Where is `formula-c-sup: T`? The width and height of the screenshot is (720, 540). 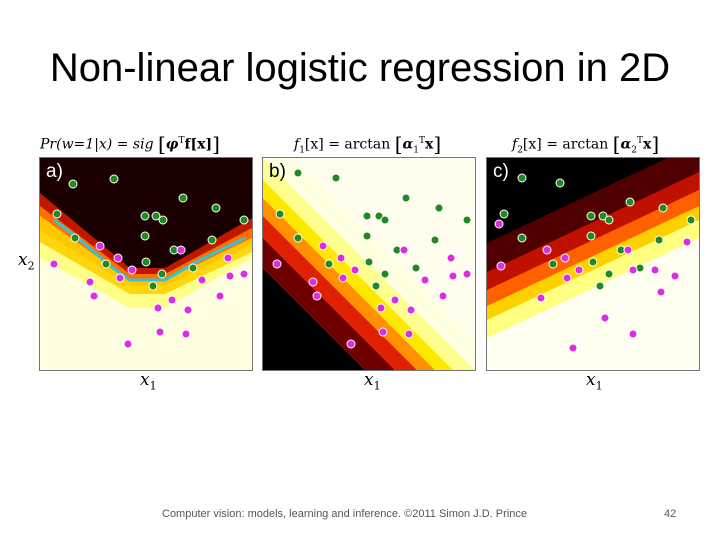 formula-c-sup: T is located at coordinates (640, 141).